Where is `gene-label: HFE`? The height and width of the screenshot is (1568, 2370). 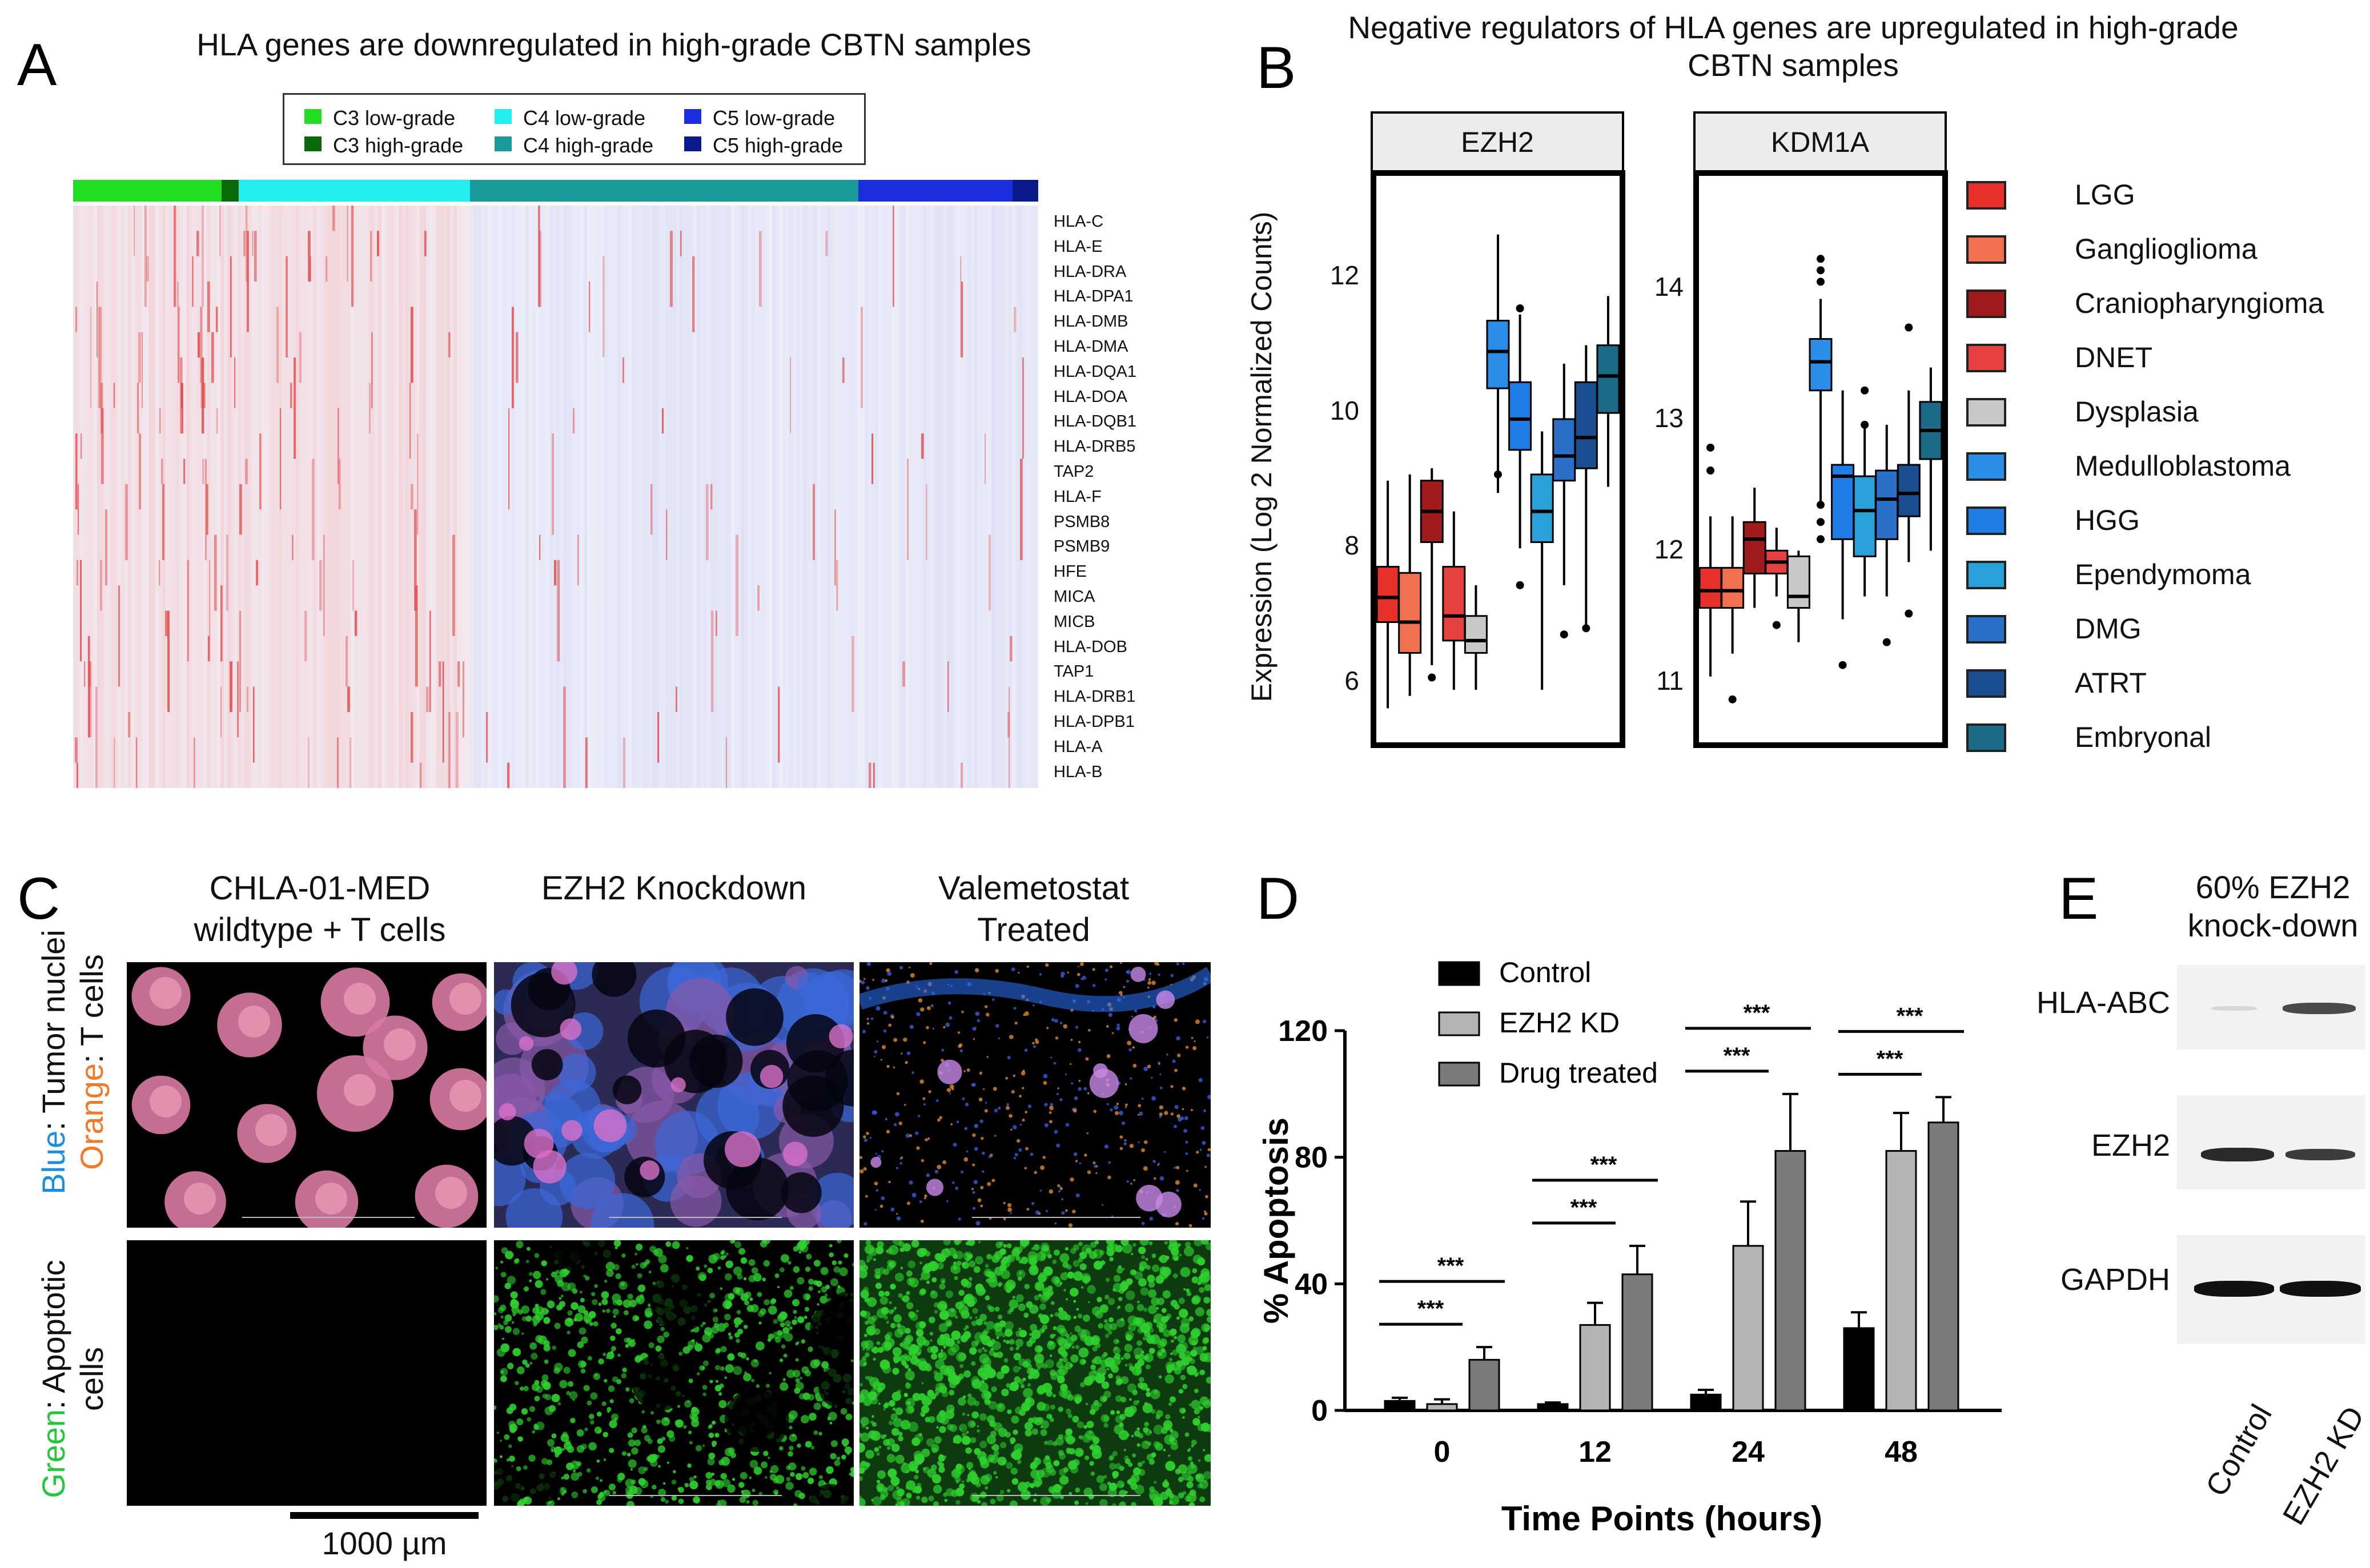 gene-label: HFE is located at coordinates (1070, 571).